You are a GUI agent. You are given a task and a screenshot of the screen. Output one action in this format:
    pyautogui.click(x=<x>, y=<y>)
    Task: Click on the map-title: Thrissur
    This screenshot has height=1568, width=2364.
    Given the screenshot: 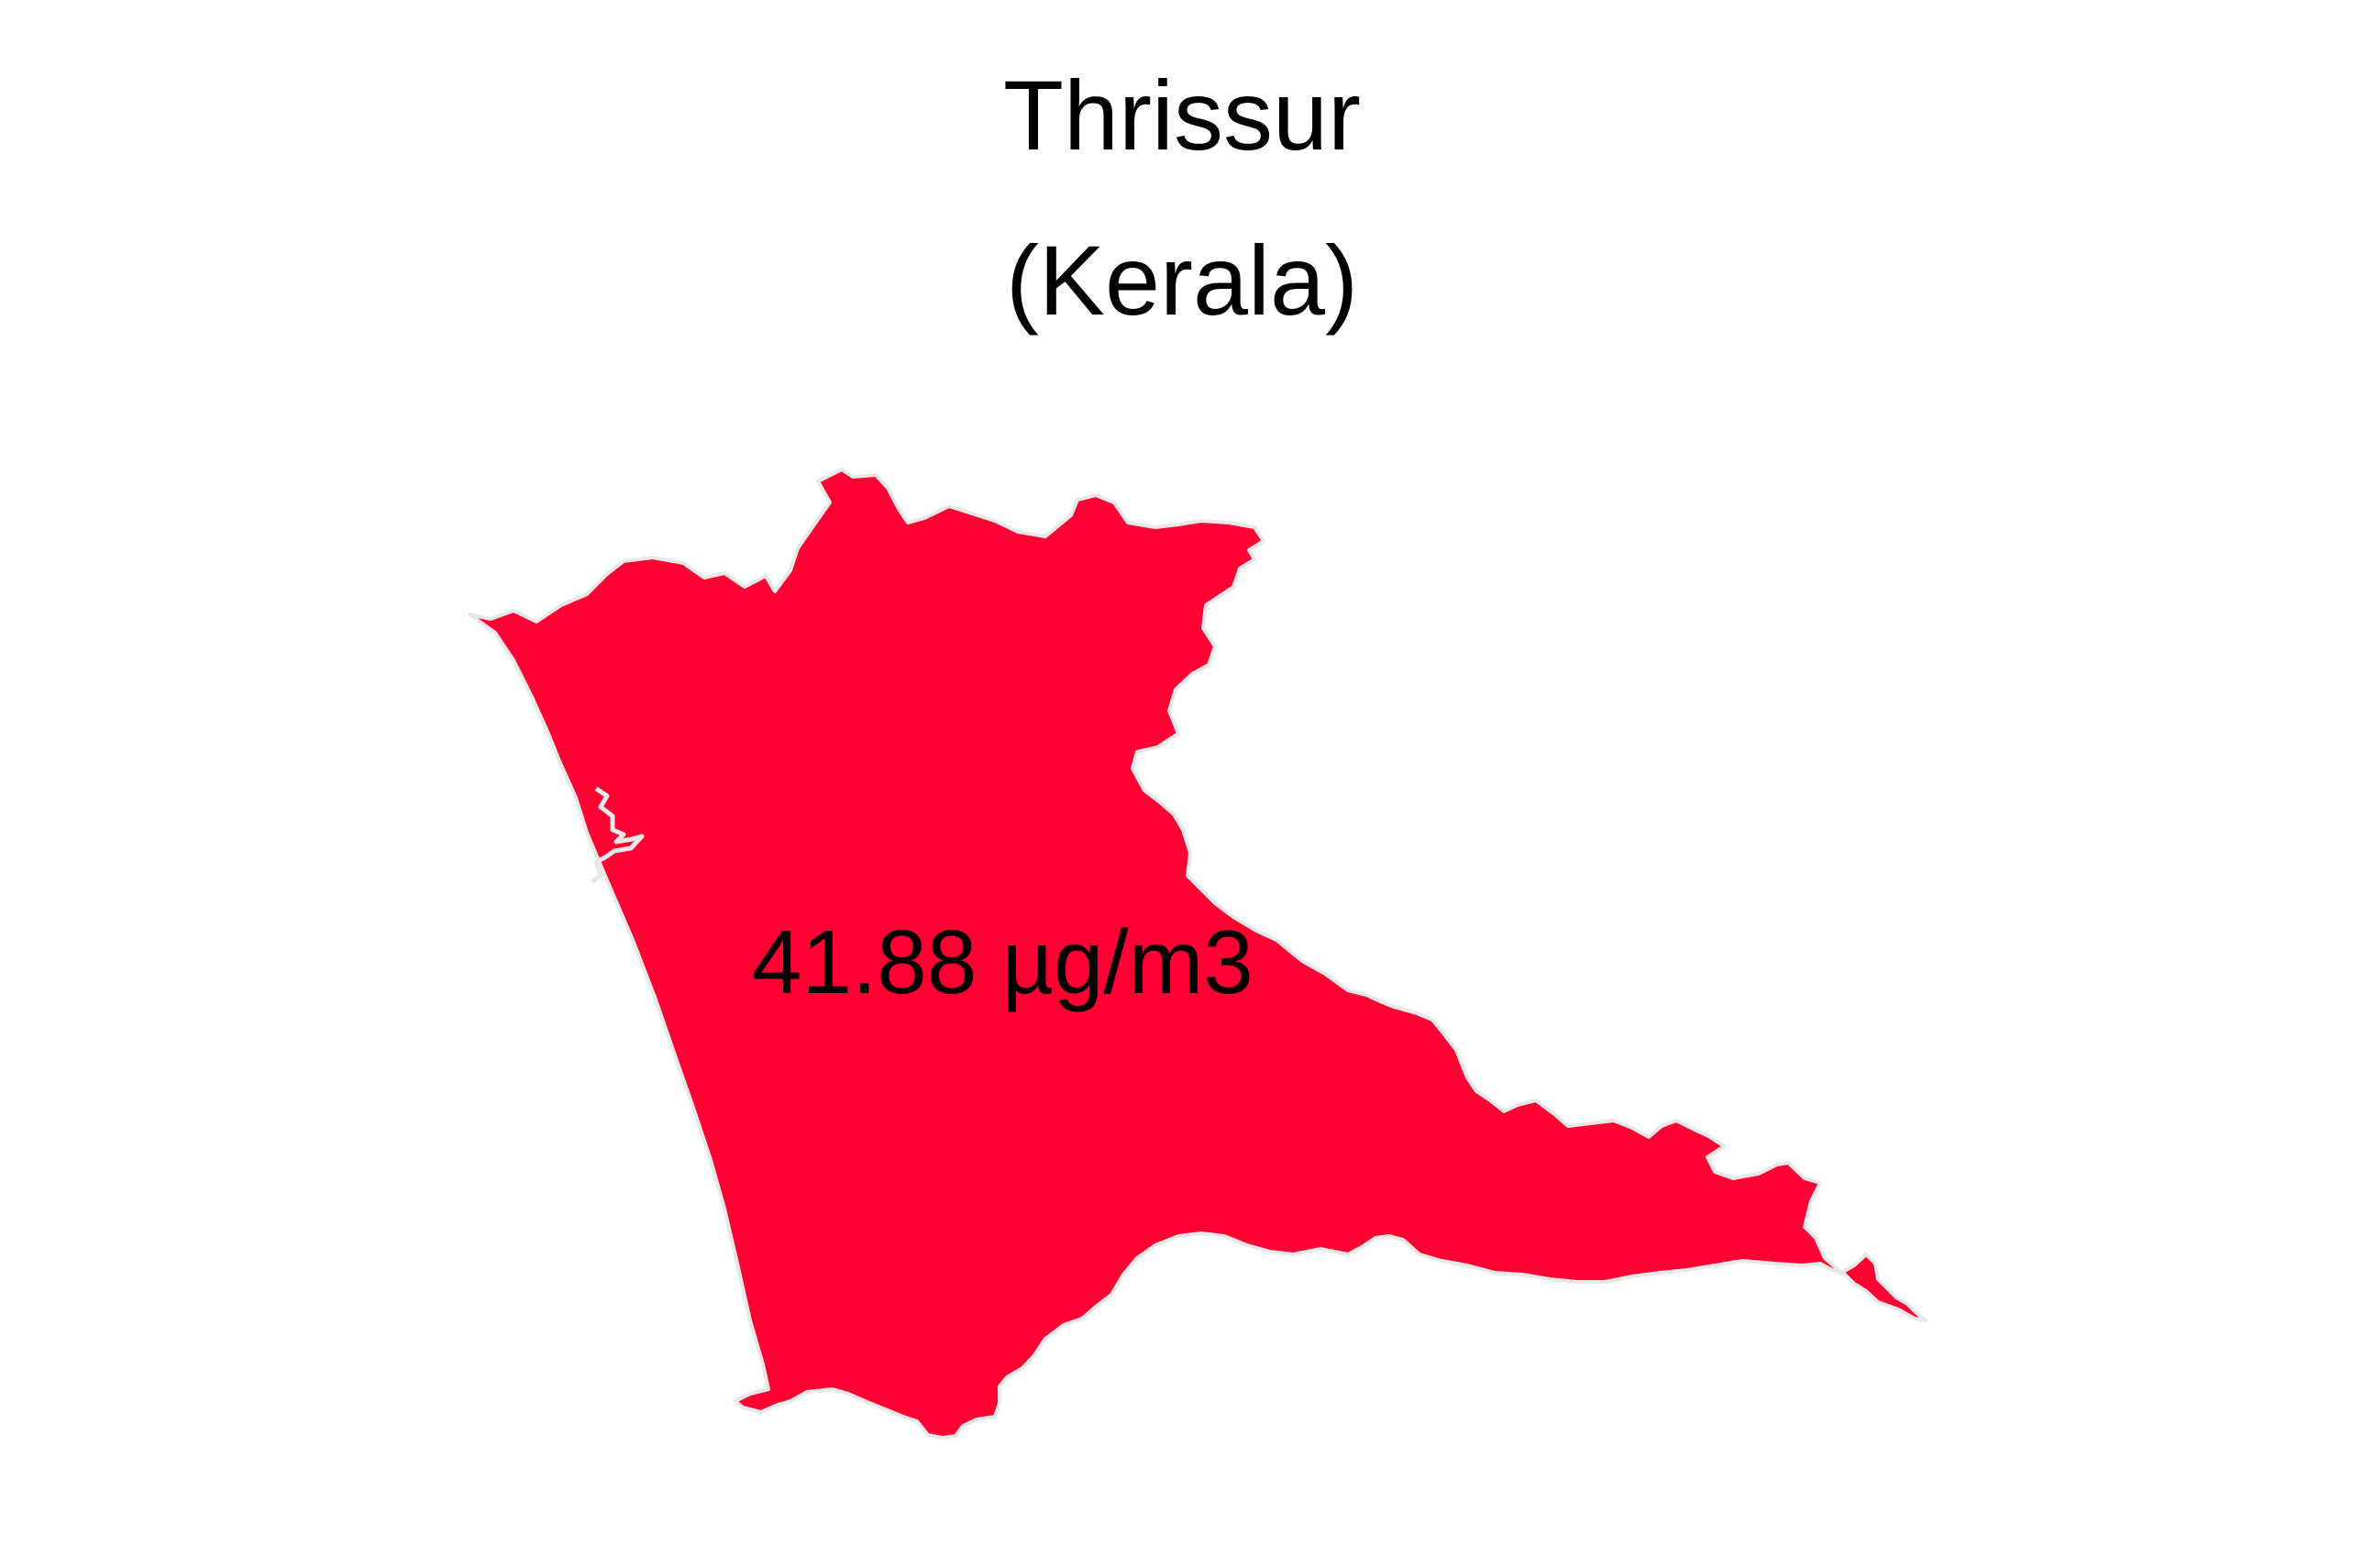 What is the action you would take?
    pyautogui.click(x=1182, y=115)
    